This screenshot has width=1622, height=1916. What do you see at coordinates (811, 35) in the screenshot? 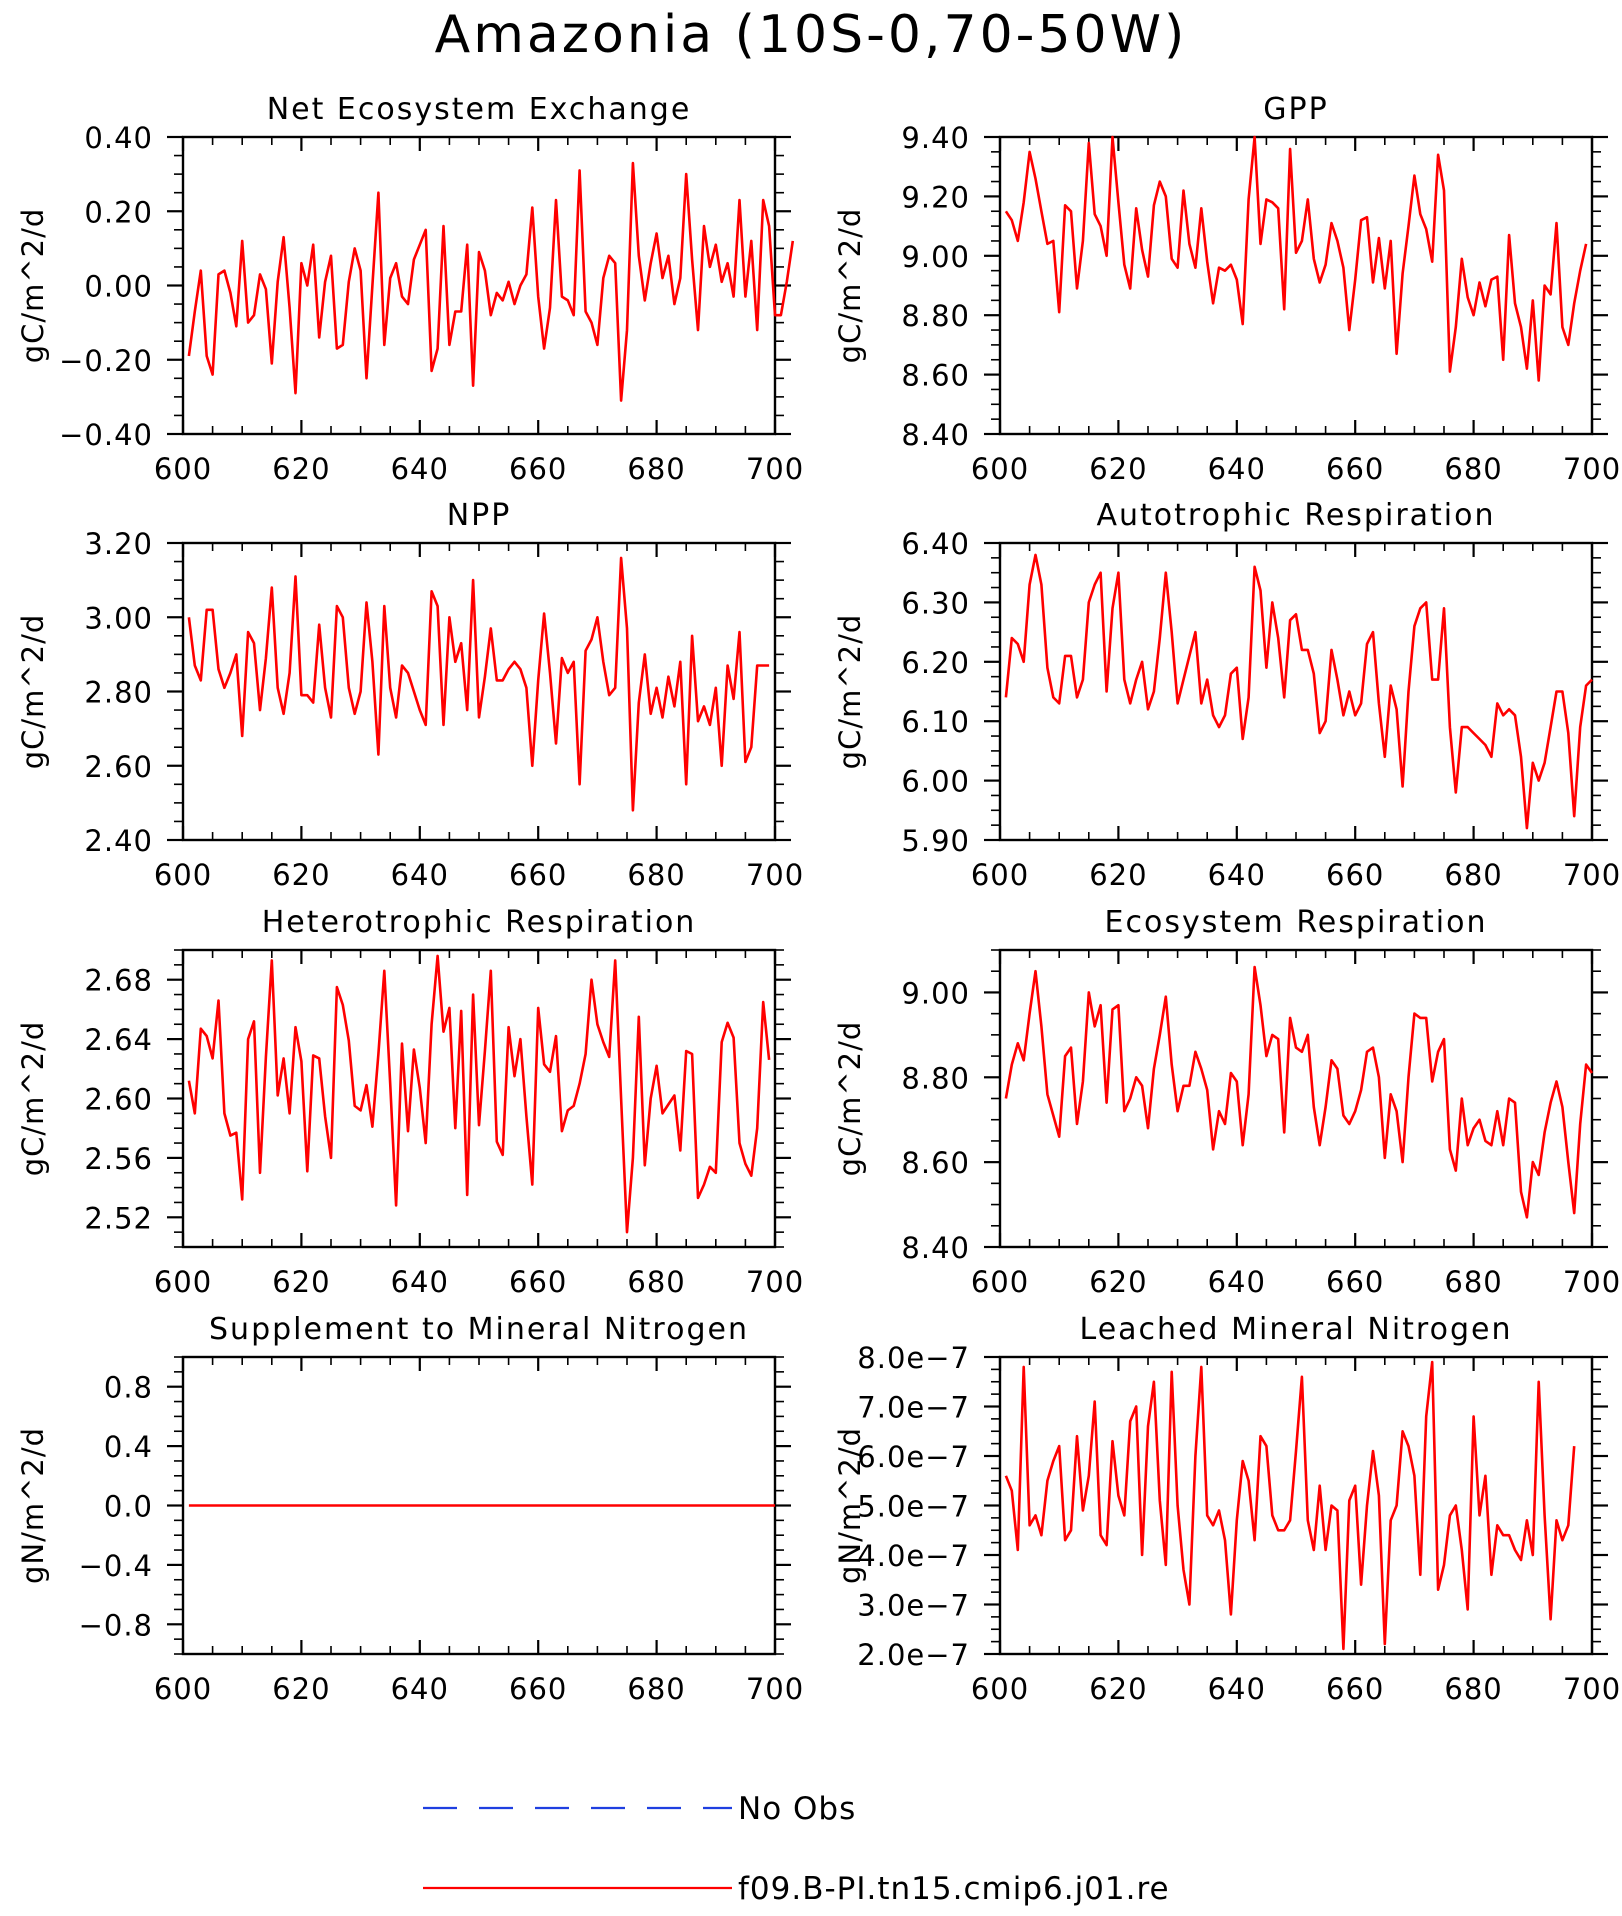
I see `figure-title: Amazonia (10S-0,70-50W)` at bounding box center [811, 35].